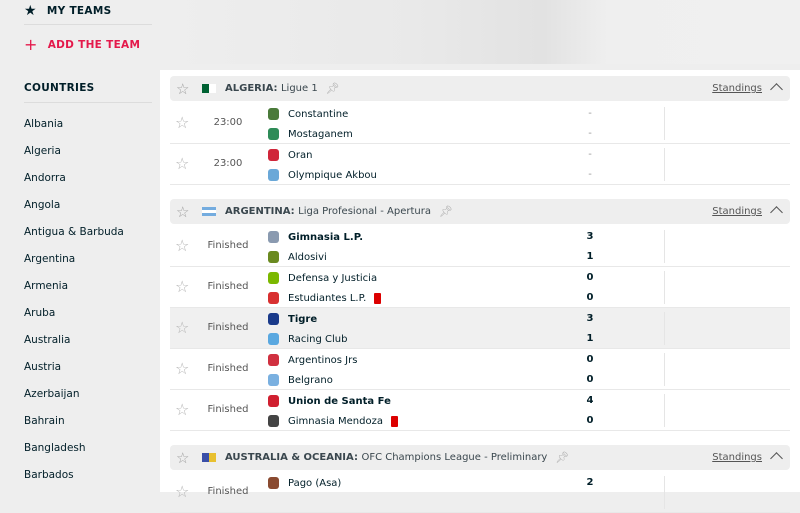 The image size is (800, 513). What do you see at coordinates (310, 380) in the screenshot?
I see `team-name: Belgrano` at bounding box center [310, 380].